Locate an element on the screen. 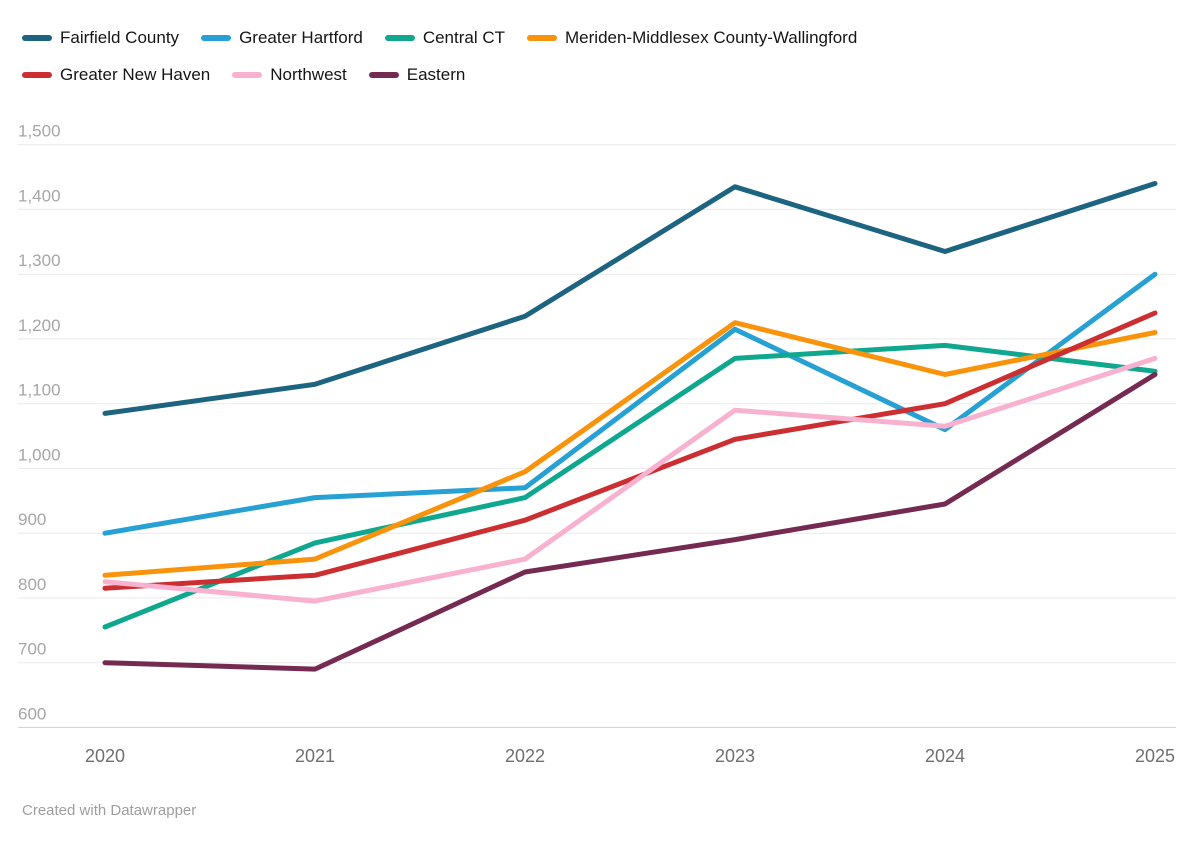 This screenshot has height=850, width=1200. legend-label: Northwest is located at coordinates (308, 74).